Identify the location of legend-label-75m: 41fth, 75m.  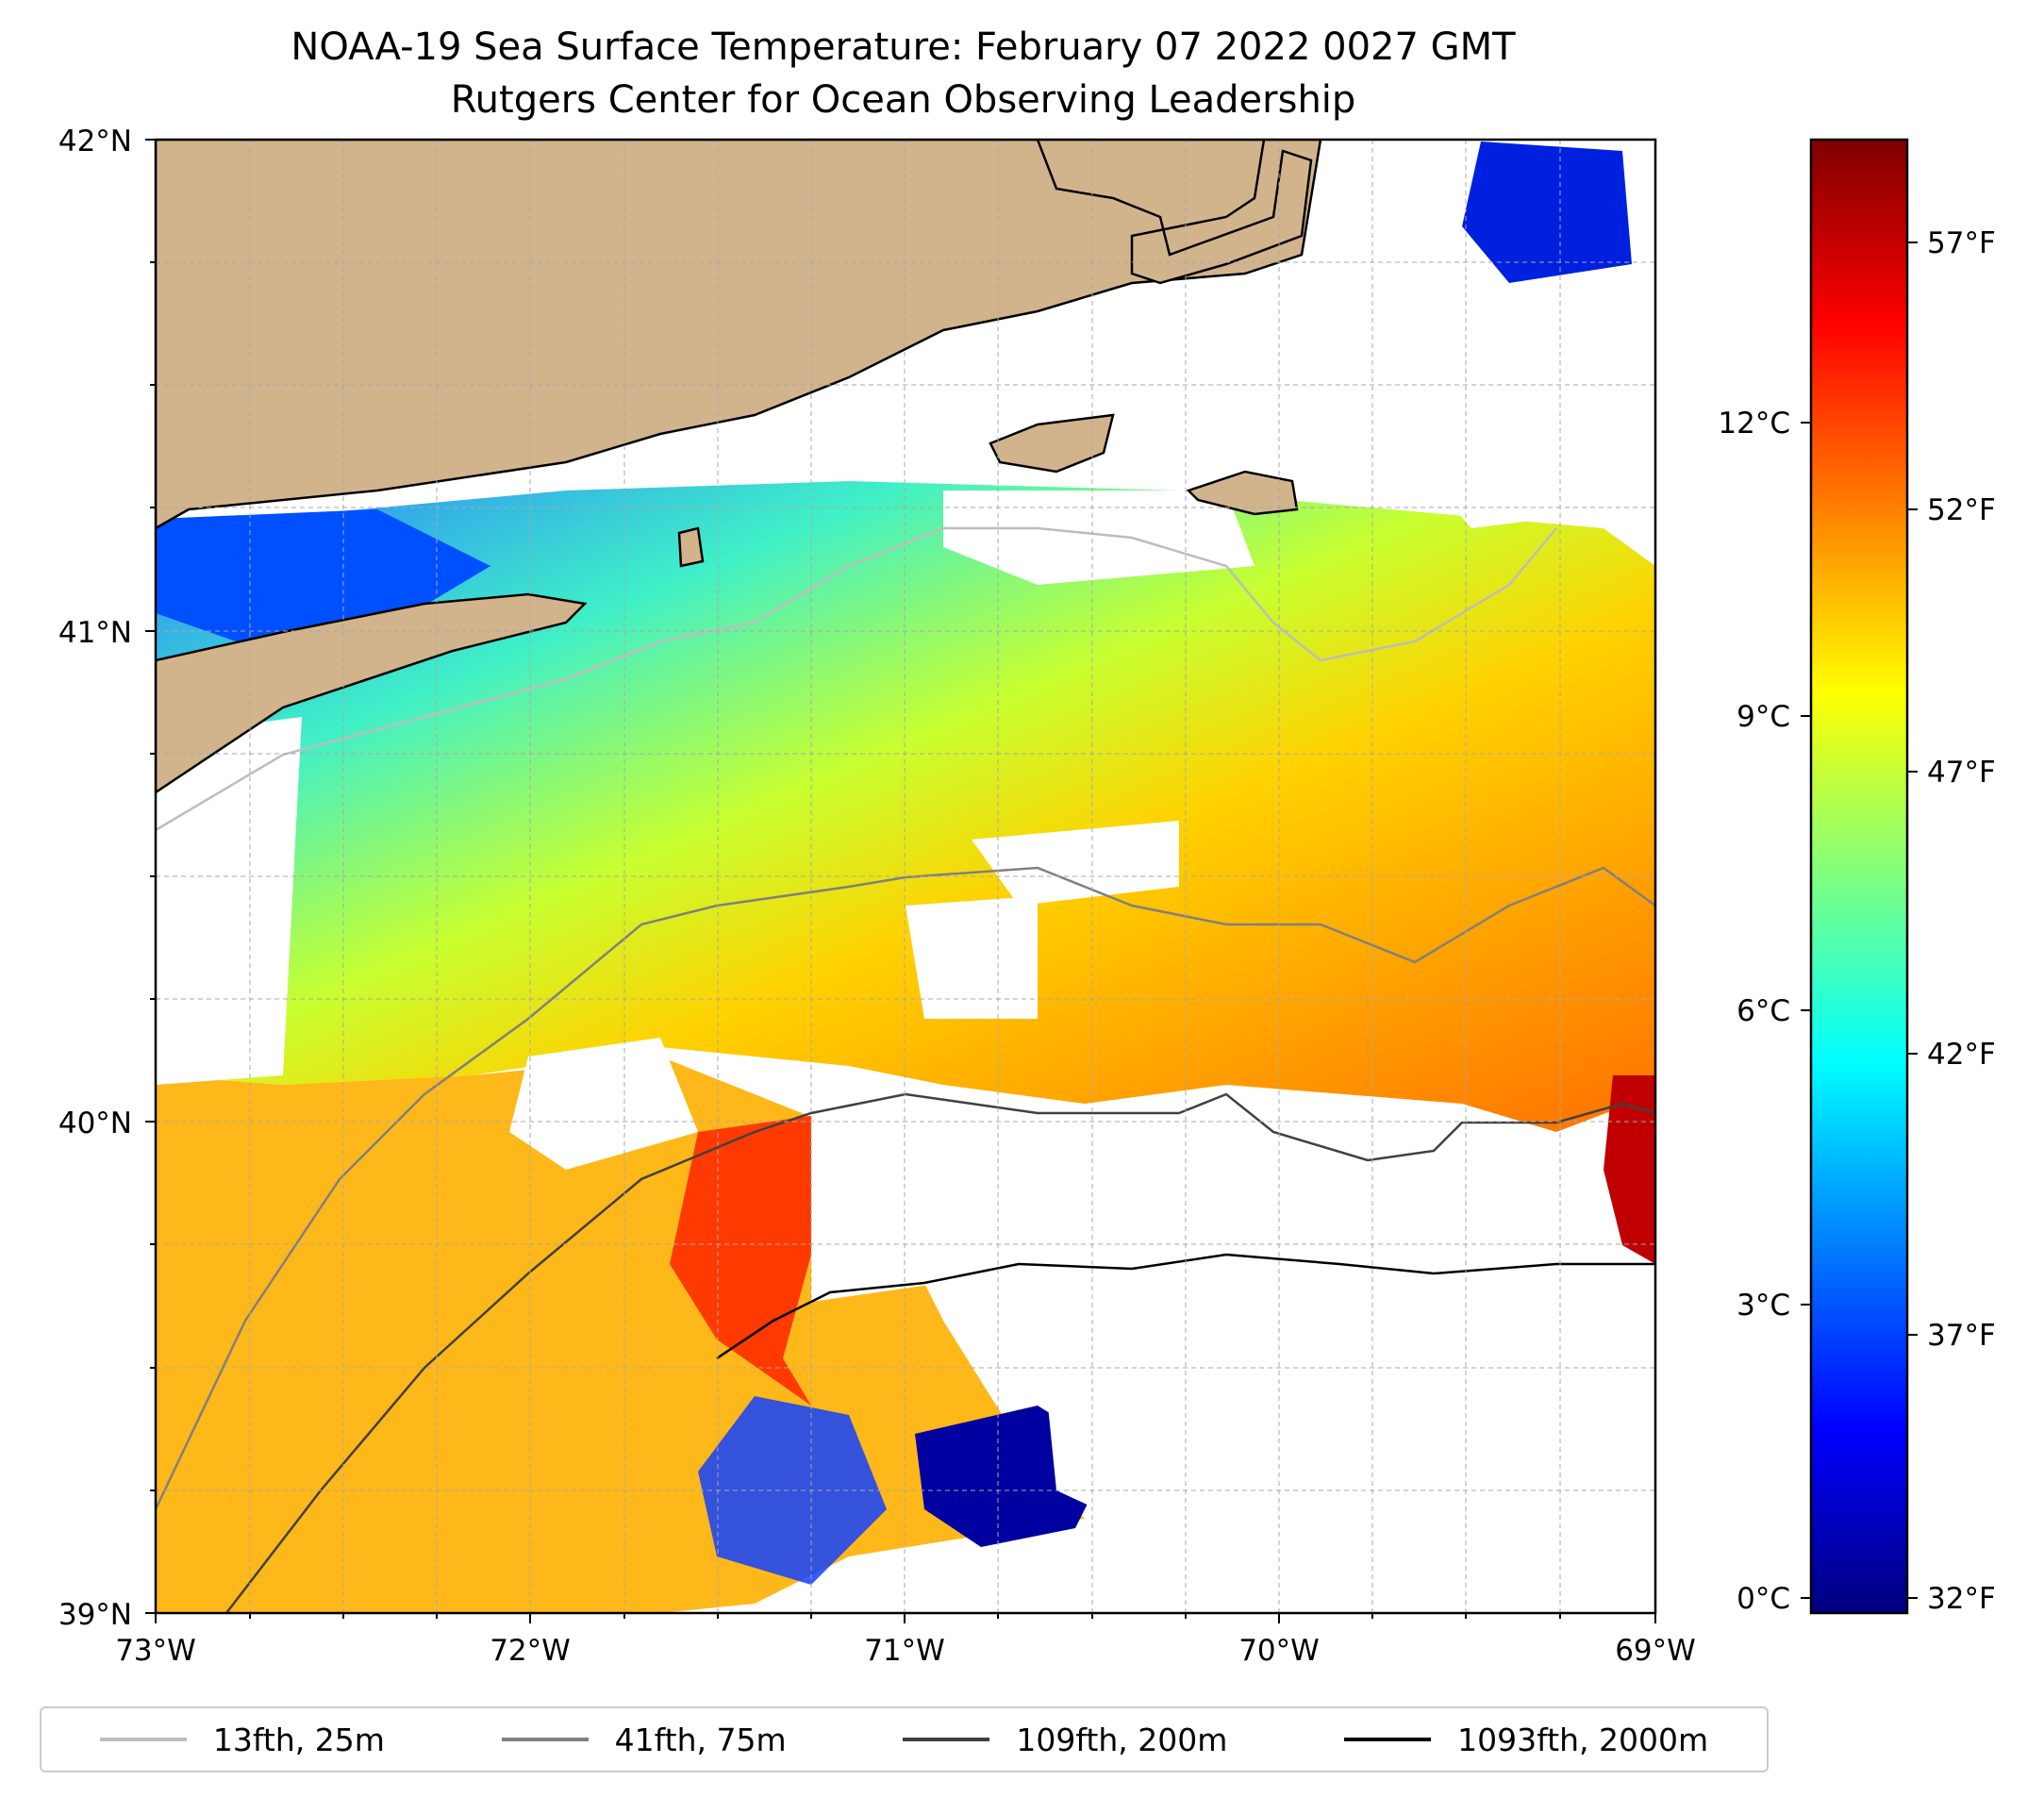
(700, 1739).